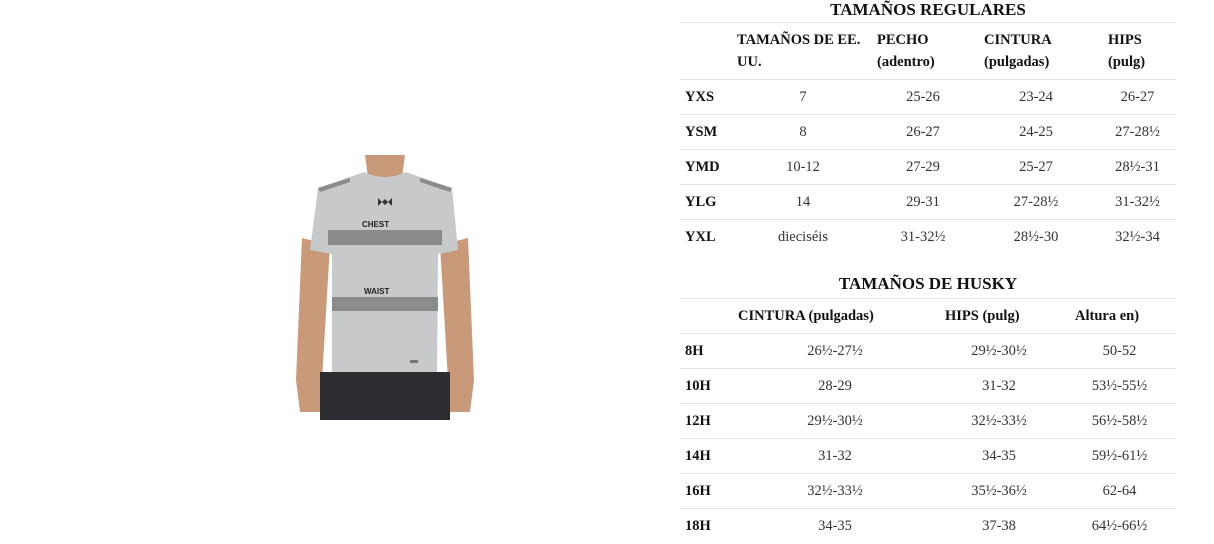 The width and height of the screenshot is (1214, 544). What do you see at coordinates (999, 491) in the screenshot?
I see `value-cell: 35½-36½` at bounding box center [999, 491].